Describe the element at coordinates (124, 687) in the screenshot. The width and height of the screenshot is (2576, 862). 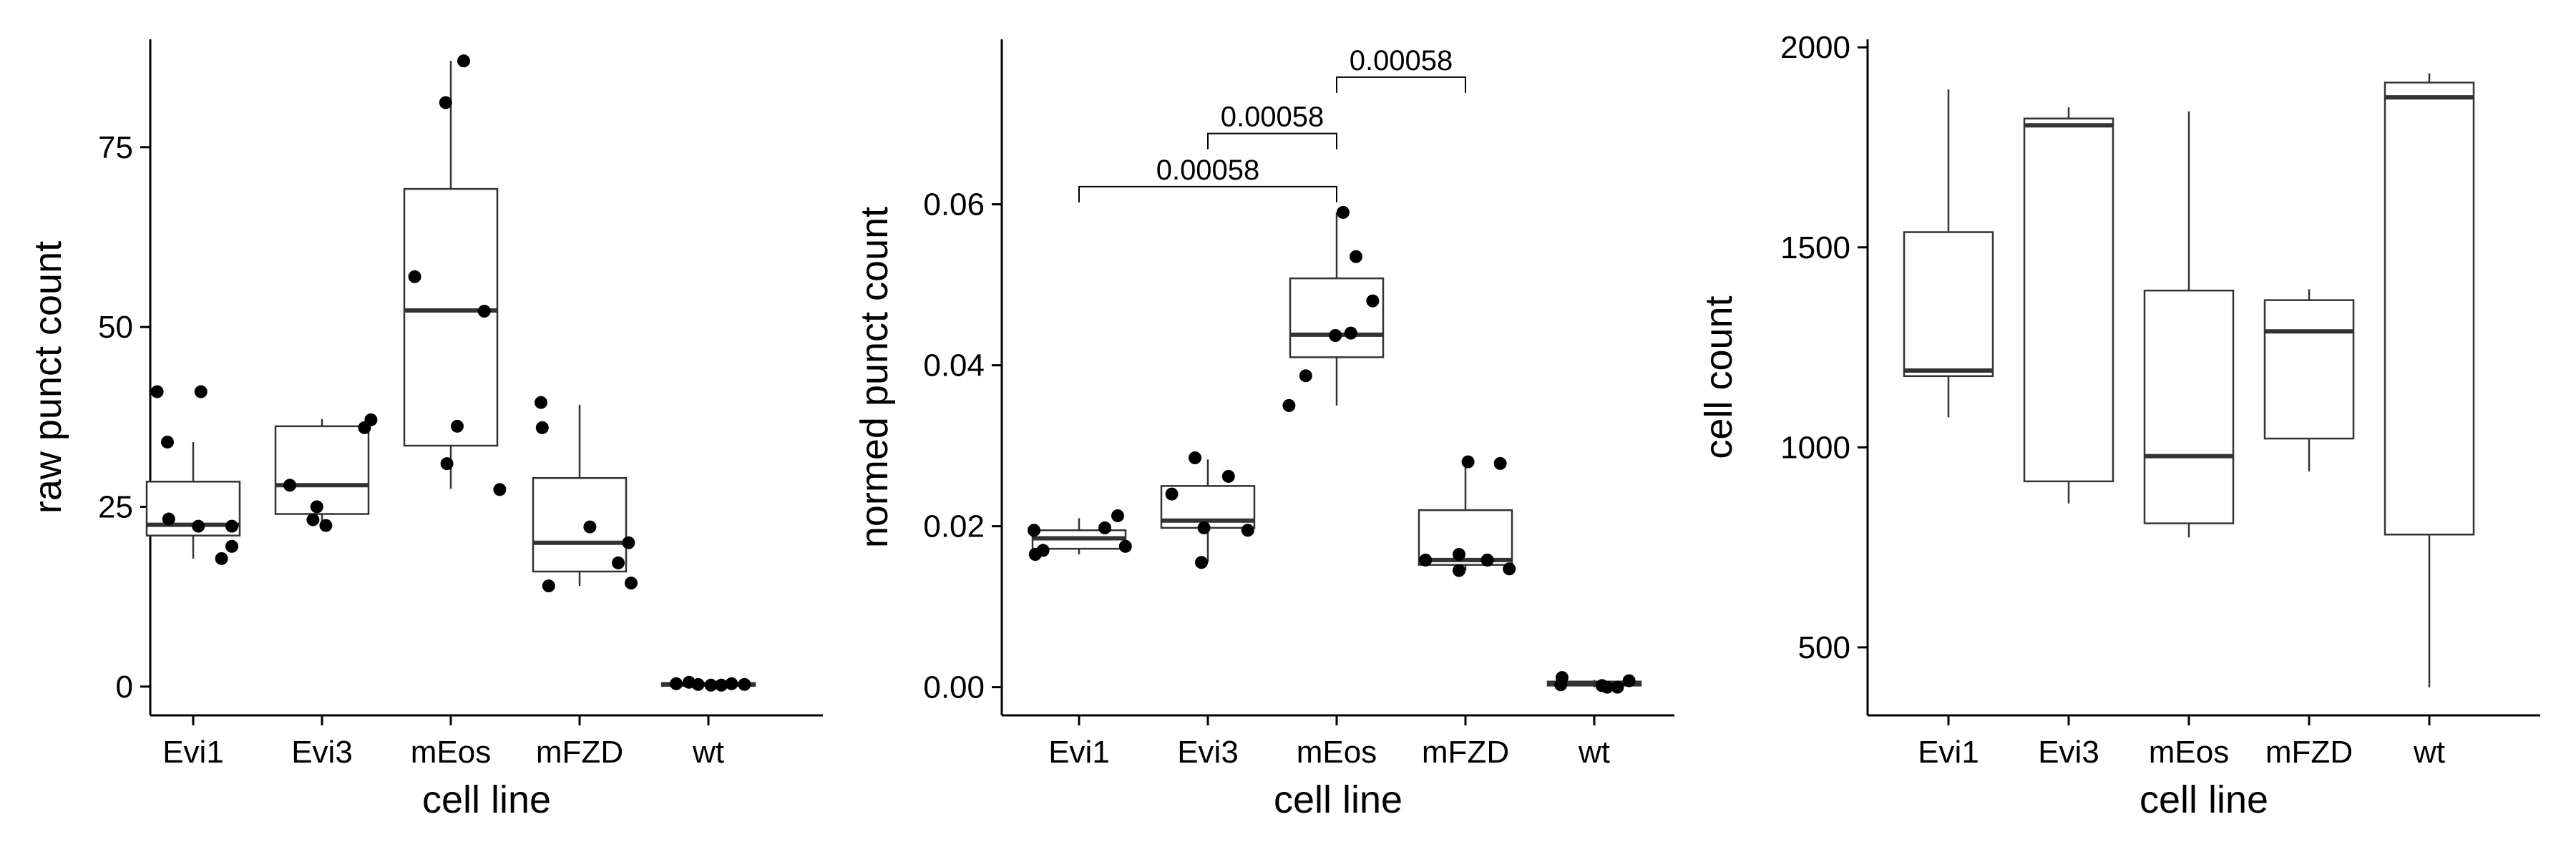
I see `y-tick-label: 0` at that location.